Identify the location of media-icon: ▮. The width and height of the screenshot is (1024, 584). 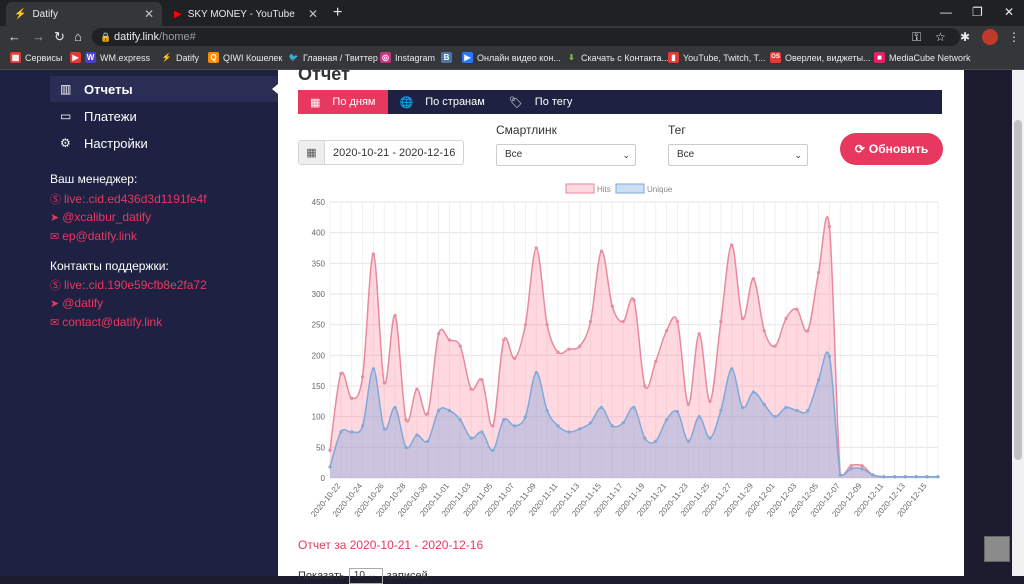
(673, 57).